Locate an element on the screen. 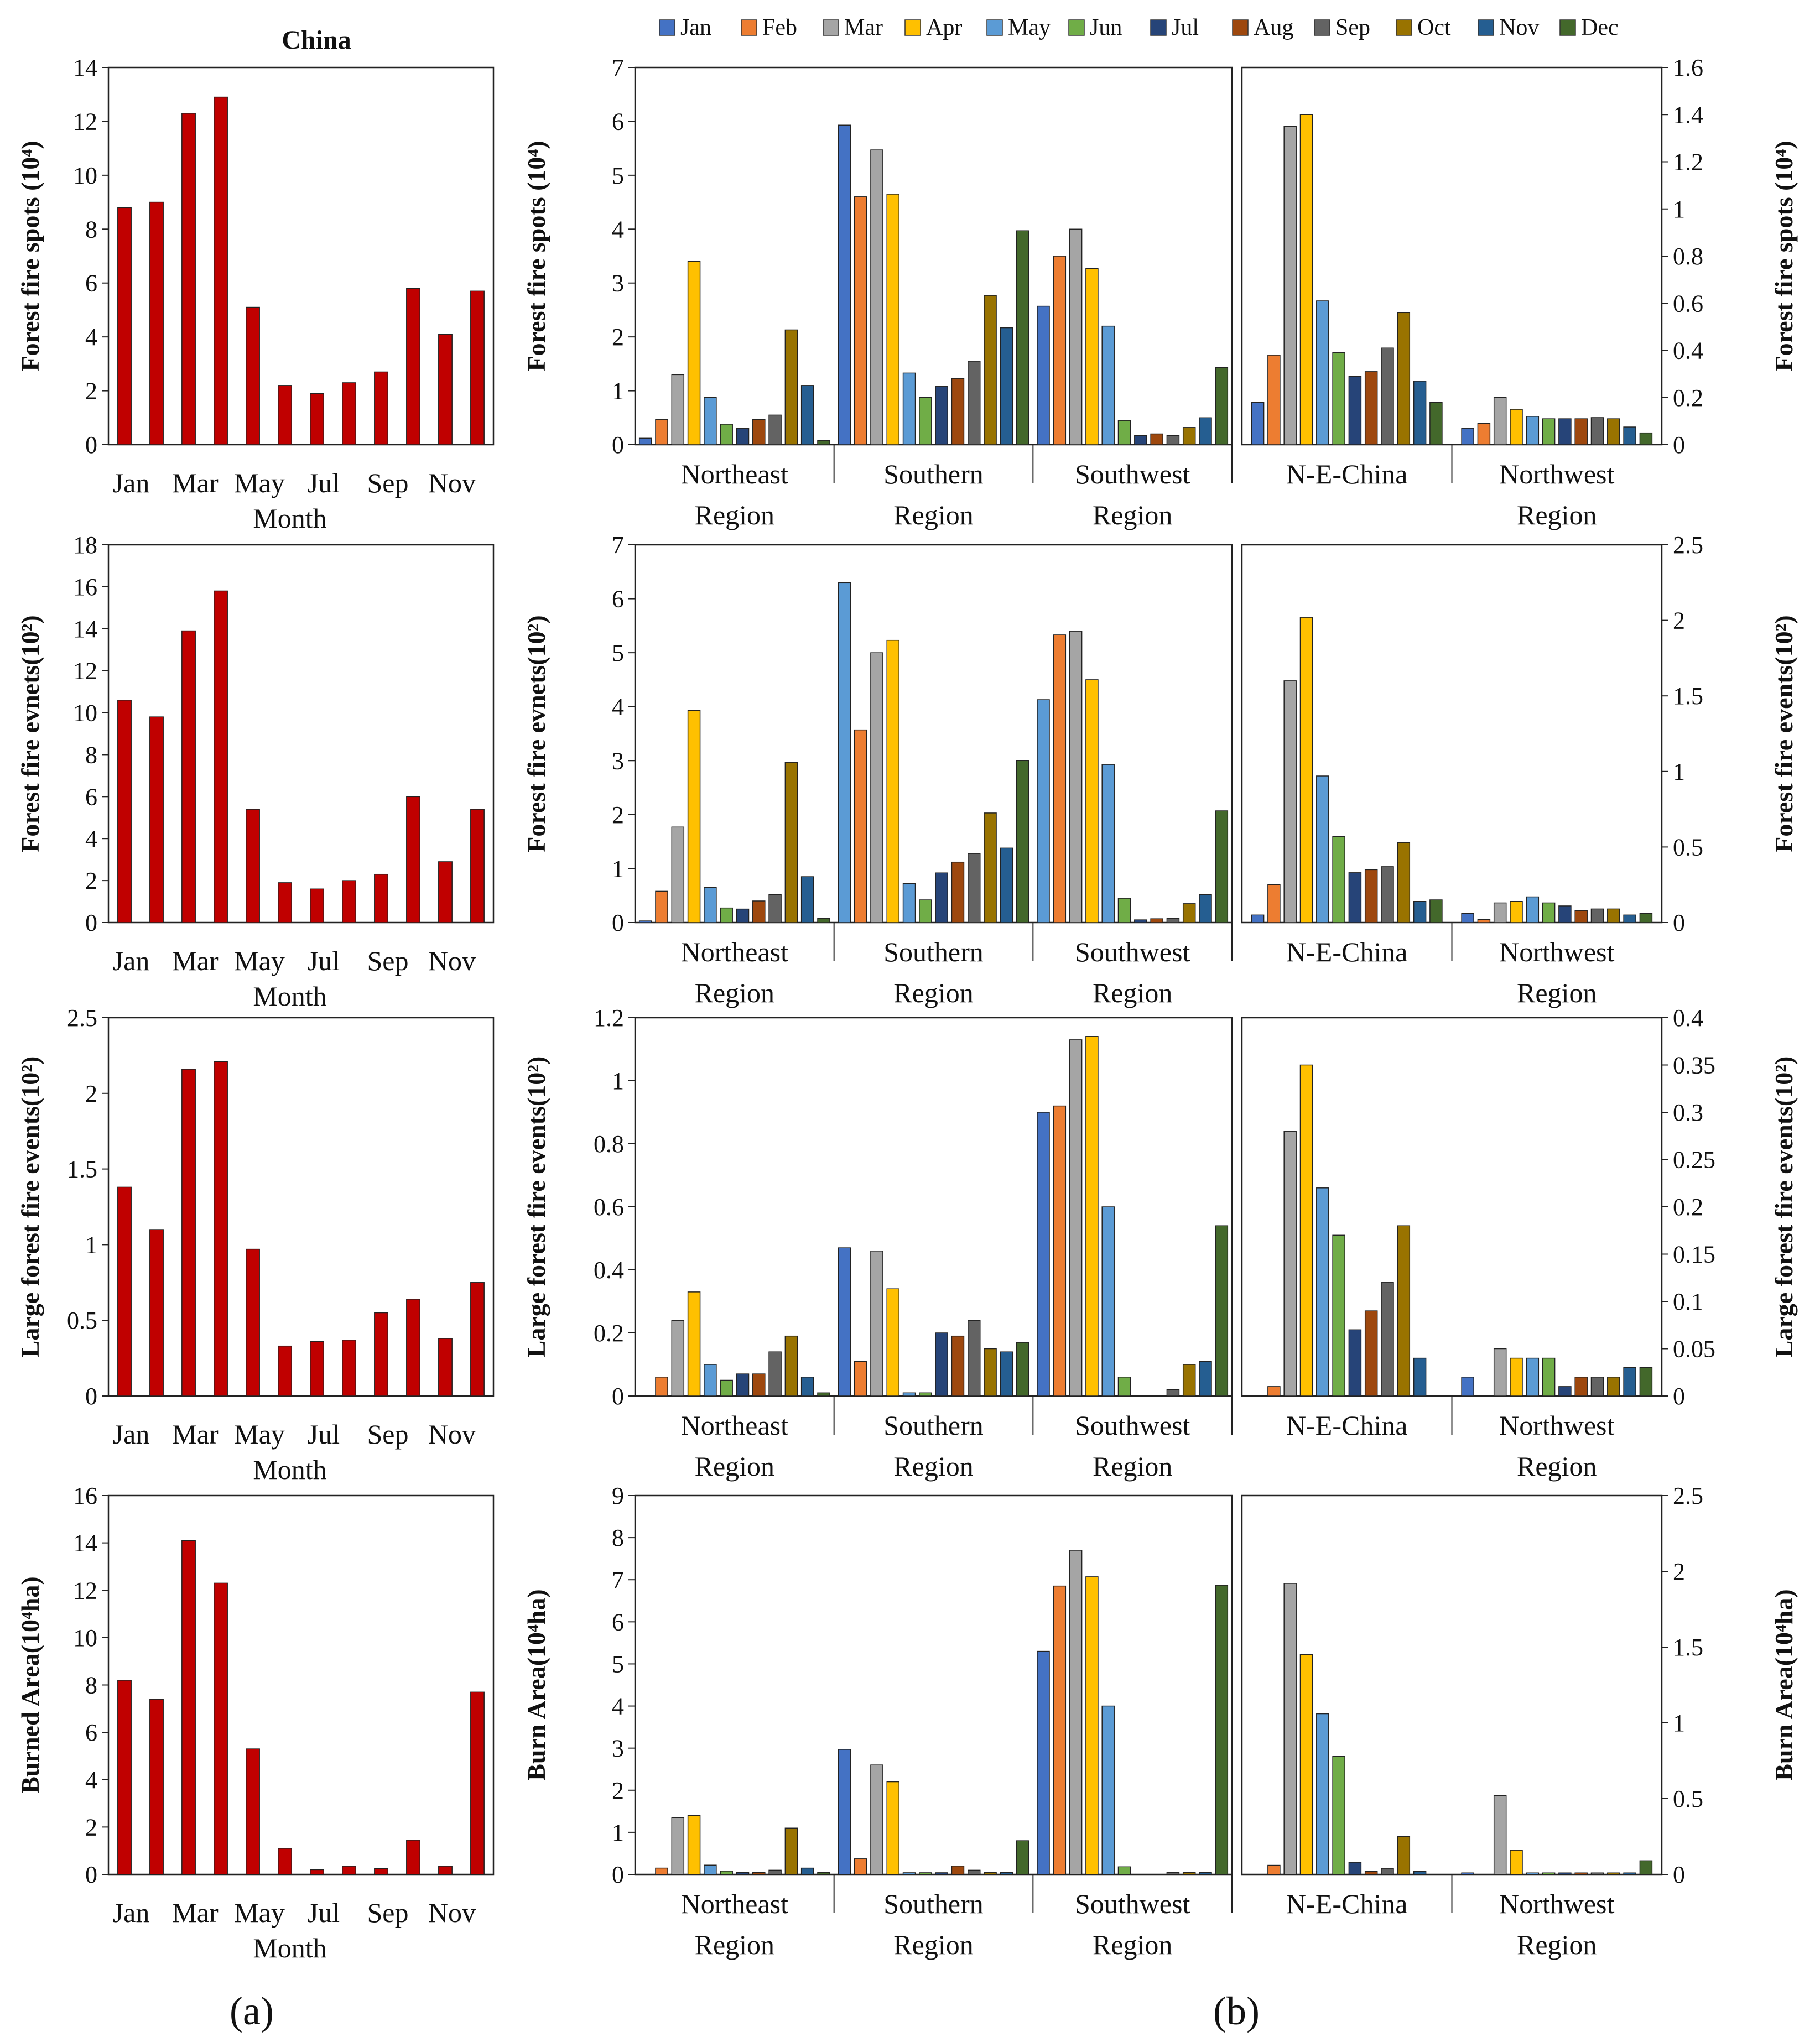  regions-events-group-label: Northeast is located at coordinates (734, 951).